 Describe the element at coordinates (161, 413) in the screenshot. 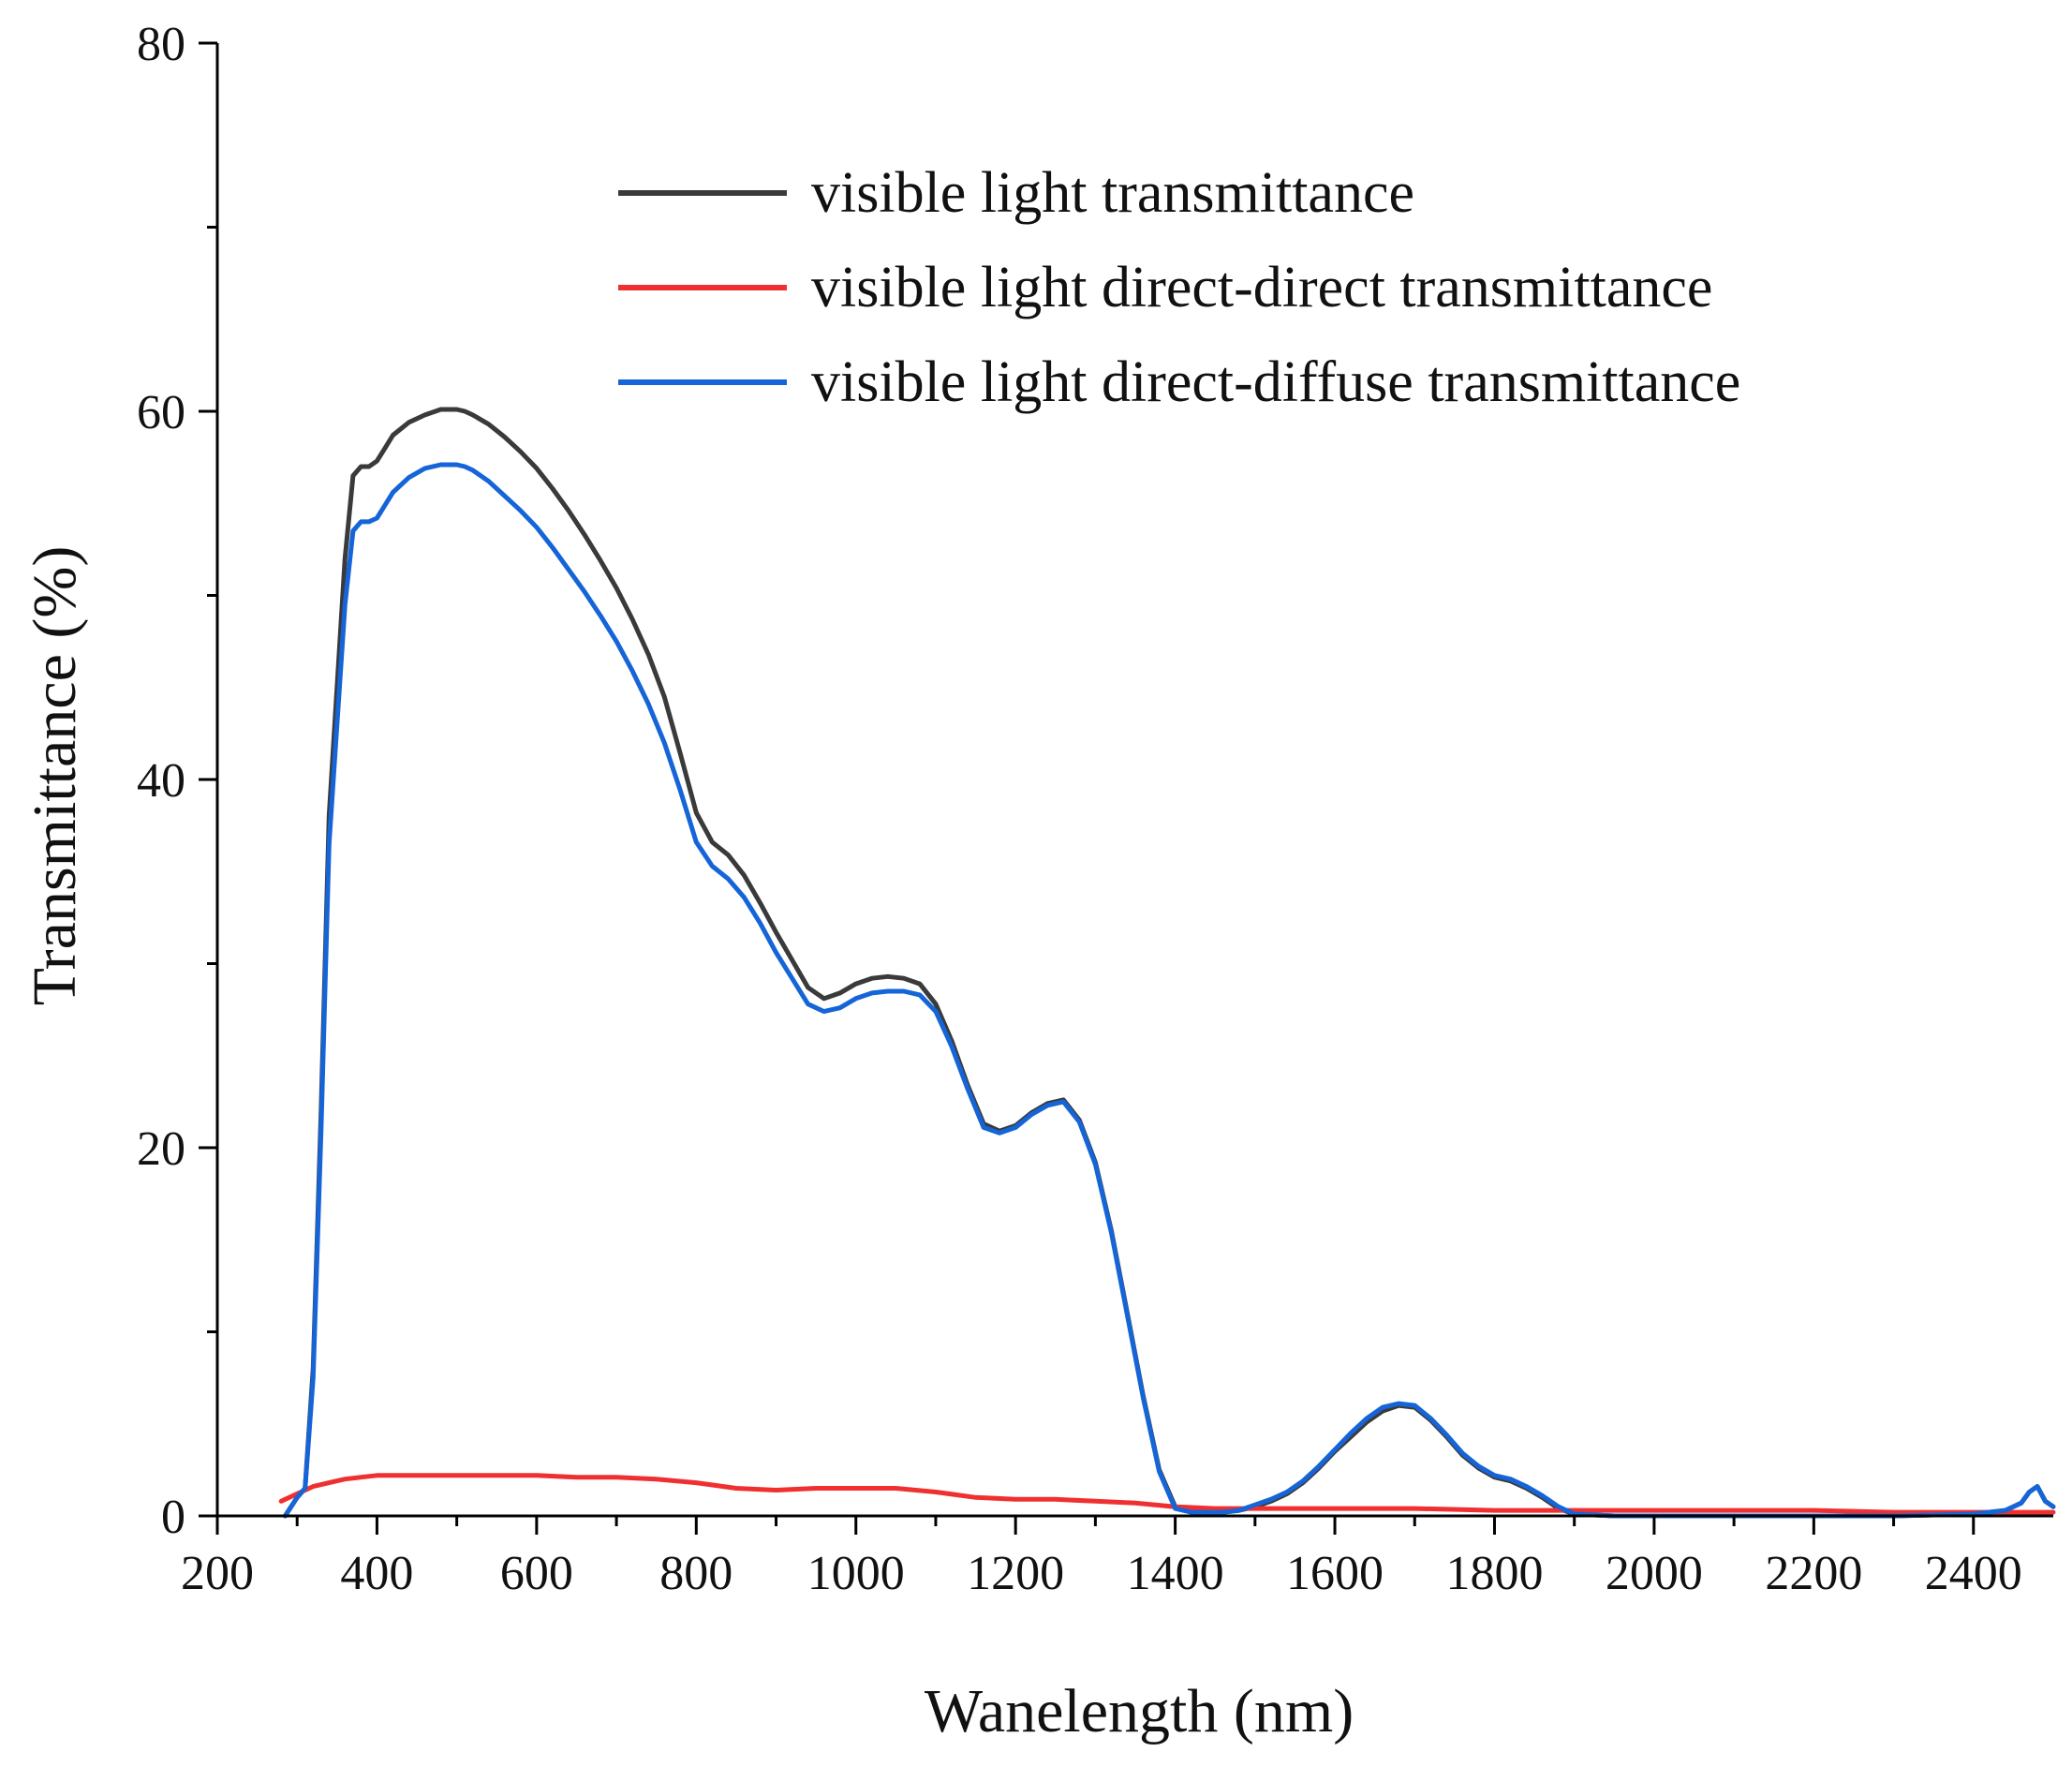

I see `y-tick-label: 60` at that location.